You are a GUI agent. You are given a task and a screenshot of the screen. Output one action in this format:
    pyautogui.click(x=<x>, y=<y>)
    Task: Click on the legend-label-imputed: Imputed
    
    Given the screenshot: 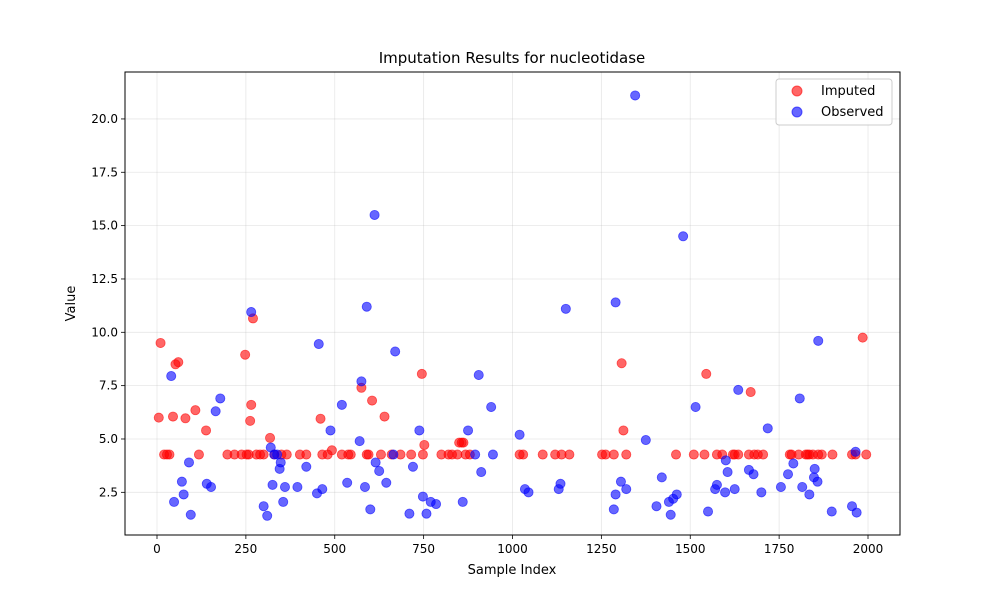 What is the action you would take?
    pyautogui.click(x=848, y=91)
    